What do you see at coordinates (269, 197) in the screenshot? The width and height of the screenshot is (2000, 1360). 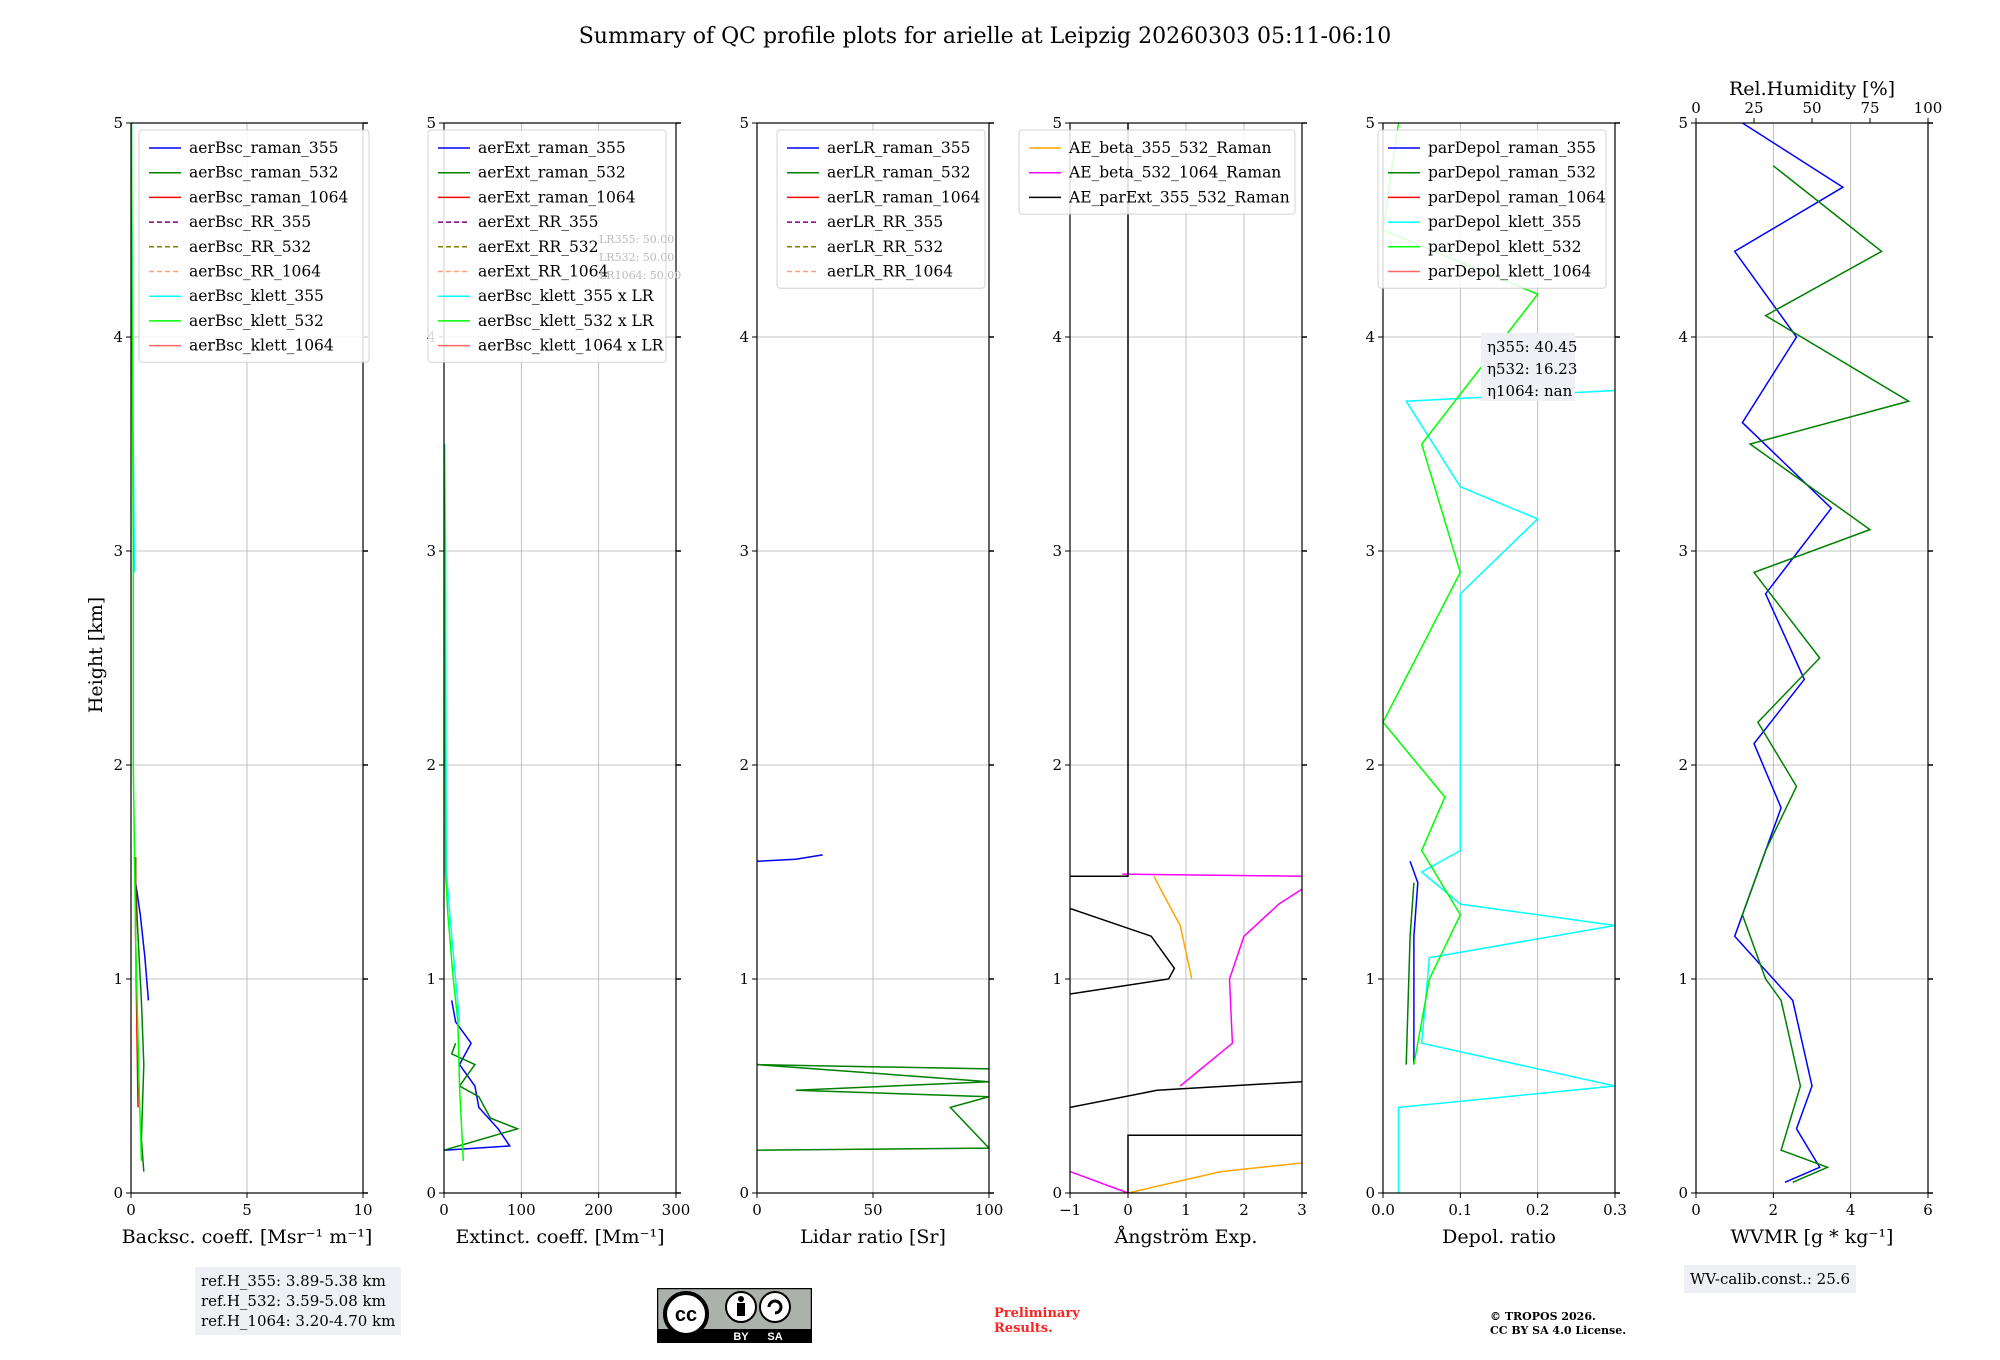 I see `legend-label-aerBsc_raman_1064: aerBsc_raman_1064` at bounding box center [269, 197].